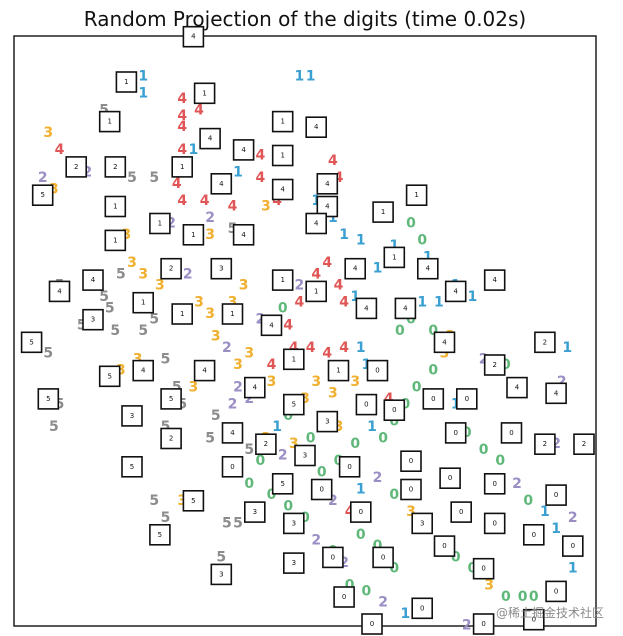 This screenshot has height=636, width=623. Describe the element at coordinates (294, 405) in the screenshot. I see `thumbnail-digit: 5` at that location.